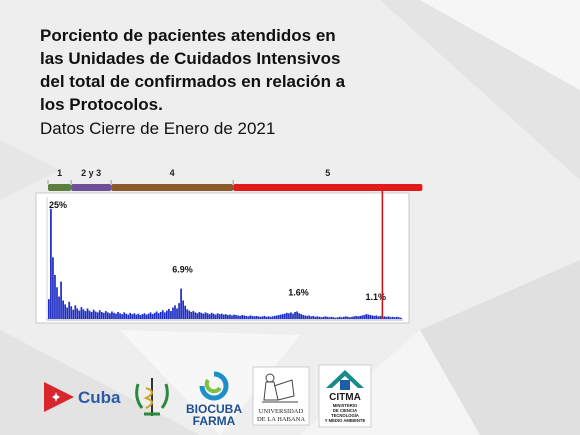  What do you see at coordinates (152, 397) in the screenshot?
I see `caduceus-emblem-icon` at bounding box center [152, 397].